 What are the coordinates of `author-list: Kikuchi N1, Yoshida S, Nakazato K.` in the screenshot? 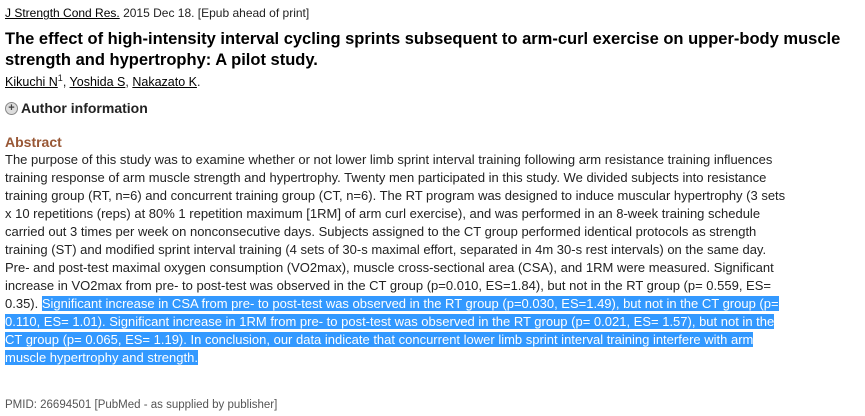 It's located at (103, 81).